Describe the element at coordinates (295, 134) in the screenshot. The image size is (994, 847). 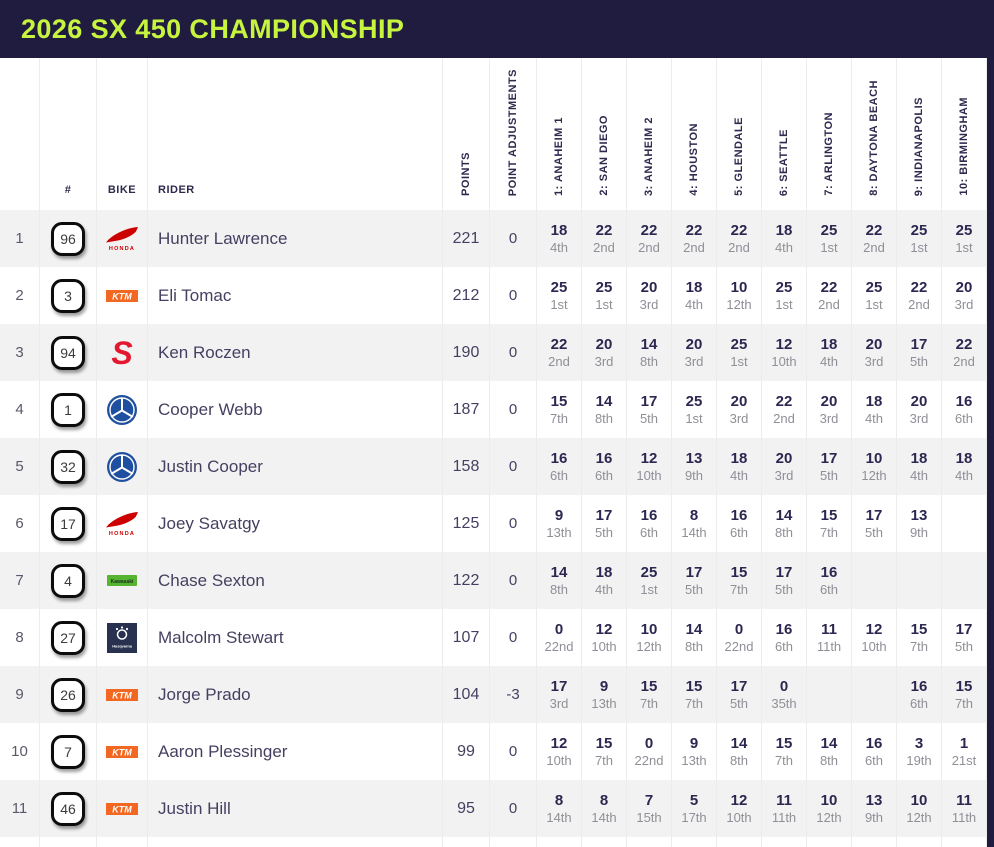
I see `rider-column-header: RIDER` at that location.